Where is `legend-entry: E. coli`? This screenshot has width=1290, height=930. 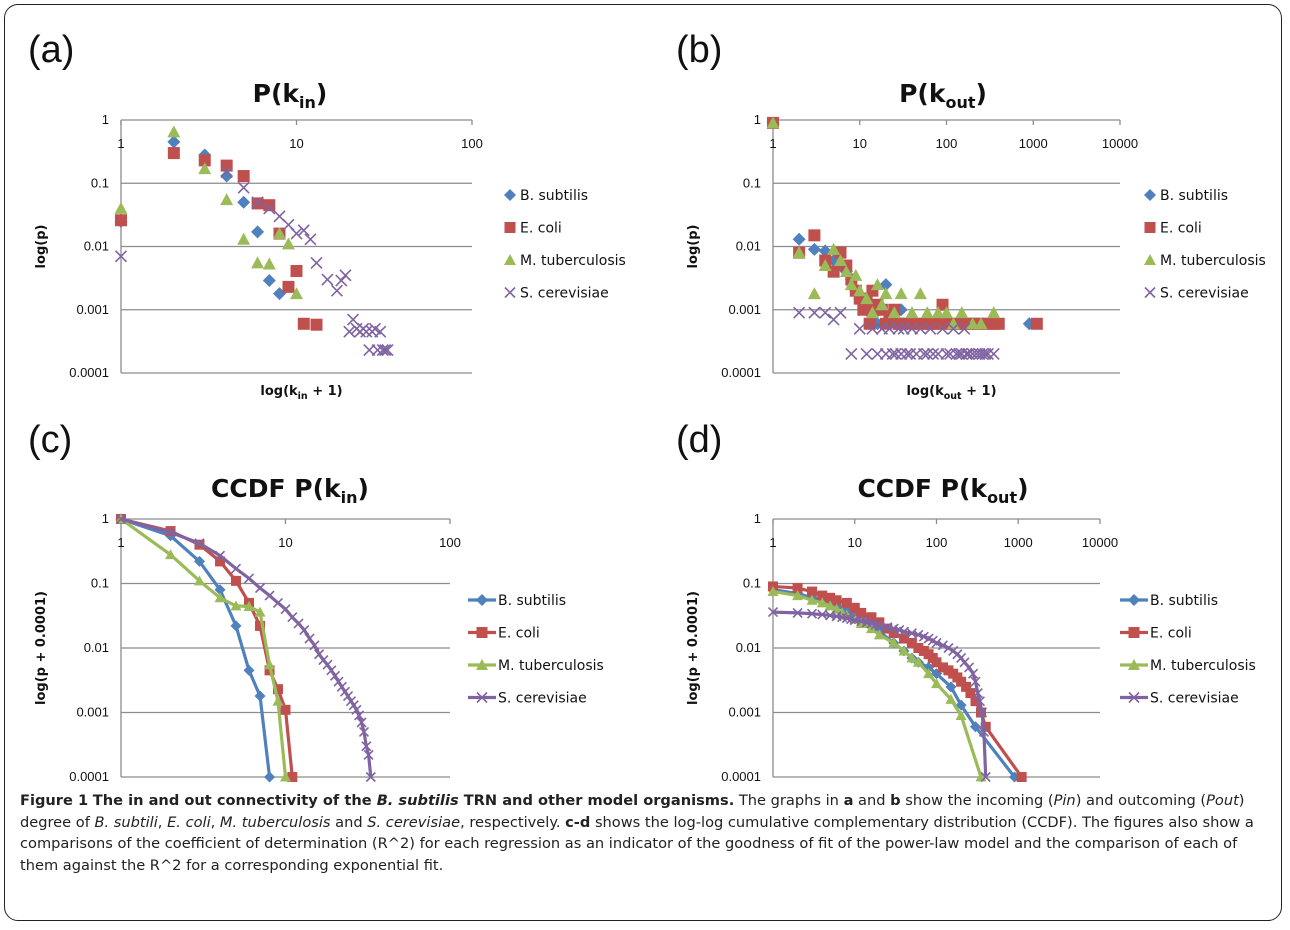
legend-entry: E. coli is located at coordinates (504, 634).